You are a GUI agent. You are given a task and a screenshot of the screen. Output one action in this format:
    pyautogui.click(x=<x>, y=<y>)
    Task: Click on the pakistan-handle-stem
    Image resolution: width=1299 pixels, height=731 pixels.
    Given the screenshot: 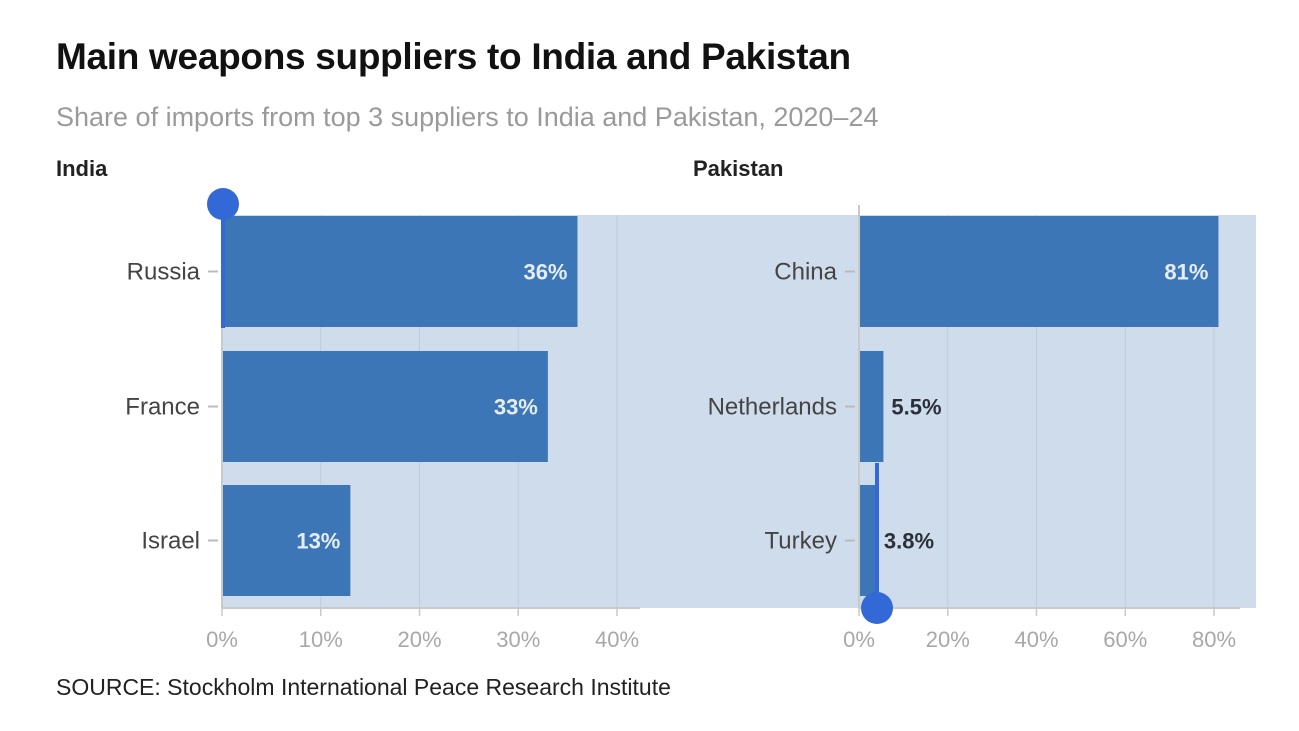 What is the action you would take?
    pyautogui.click(x=877, y=535)
    